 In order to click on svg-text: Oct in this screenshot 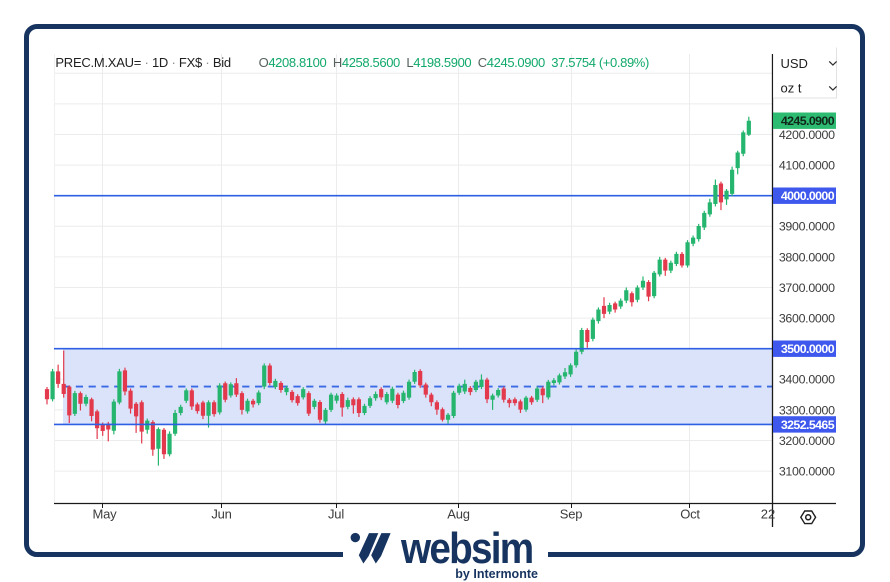, I will do `click(690, 514)`.